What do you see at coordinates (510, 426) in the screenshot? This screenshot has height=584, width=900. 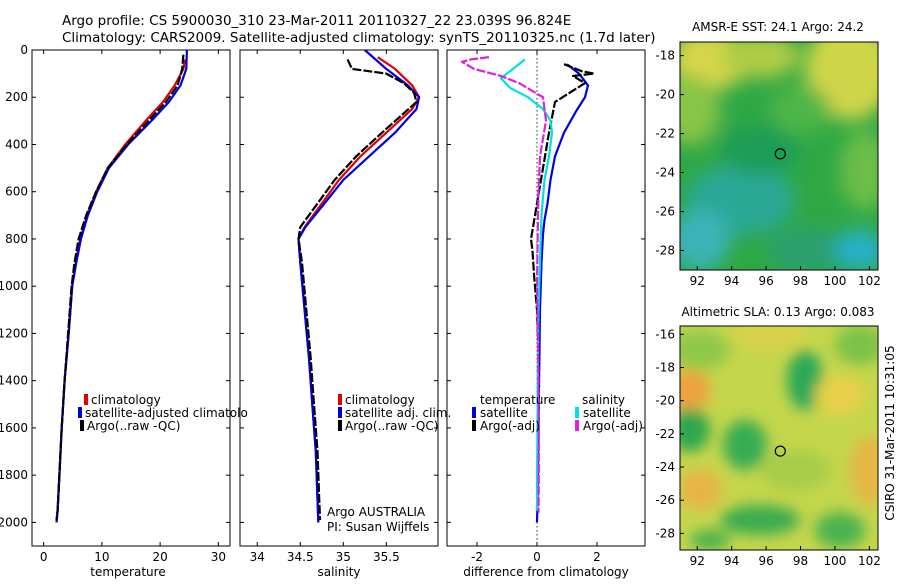 I see `legend-label-temp-argo: Argo(-adj)` at bounding box center [510, 426].